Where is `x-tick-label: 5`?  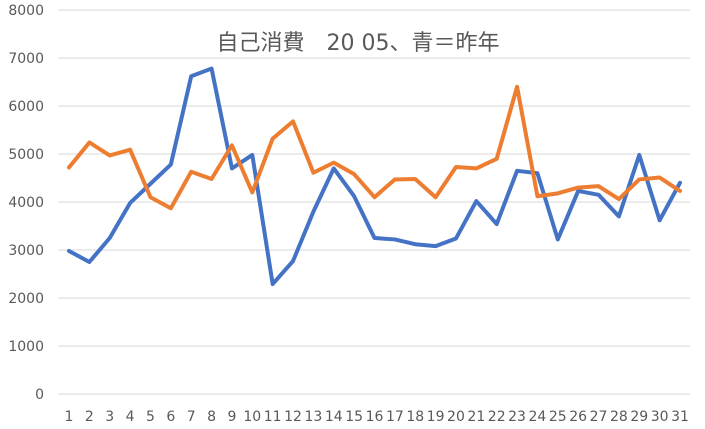 x-tick-label: 5 is located at coordinates (150, 417).